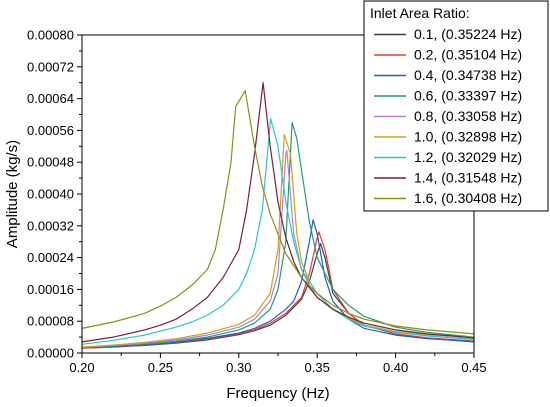 The height and width of the screenshot is (407, 550). I want to click on legend-entry: 1.2, (0.32029 Hz), so click(468, 157).